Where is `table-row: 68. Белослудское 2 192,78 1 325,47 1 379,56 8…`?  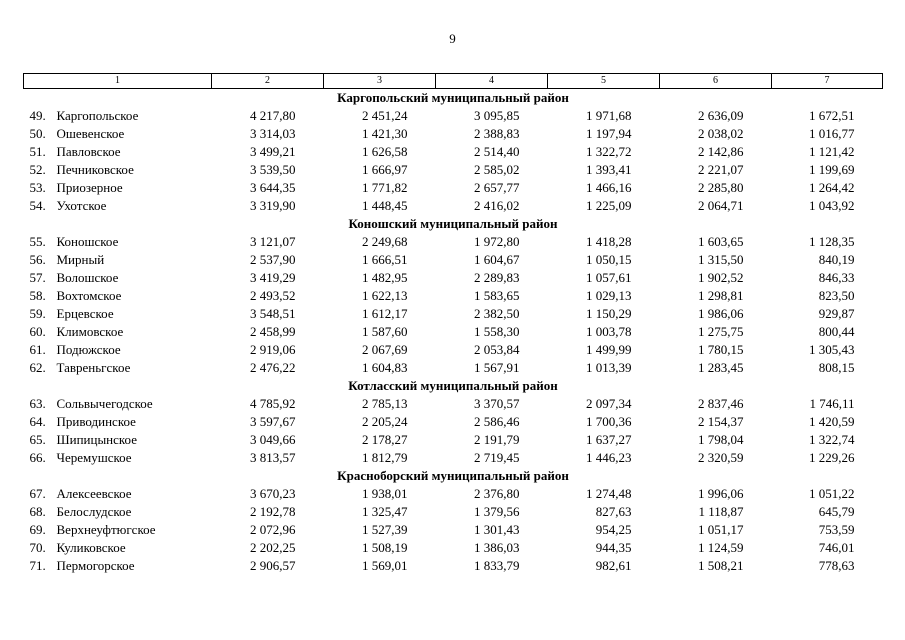 table-row: 68. Белослудское 2 192,78 1 325,47 1 379,56 8… is located at coordinates (453, 512).